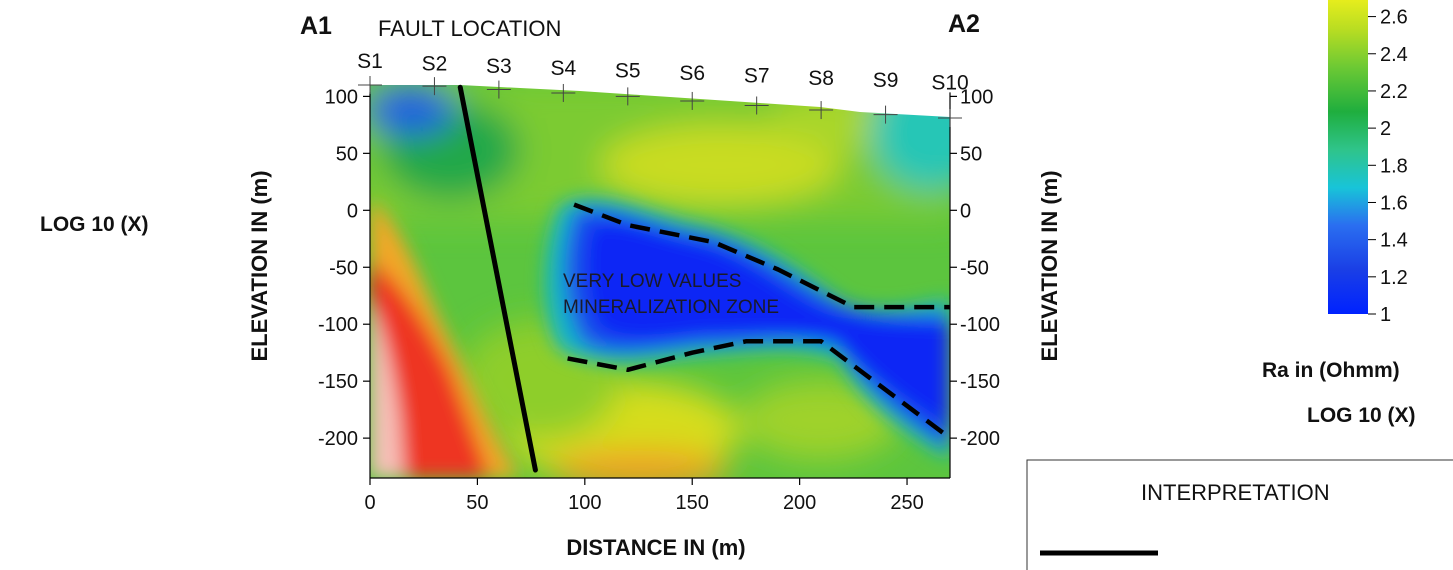 This screenshot has height=570, width=1453. What do you see at coordinates (886, 80) in the screenshot?
I see `station-label: S9` at bounding box center [886, 80].